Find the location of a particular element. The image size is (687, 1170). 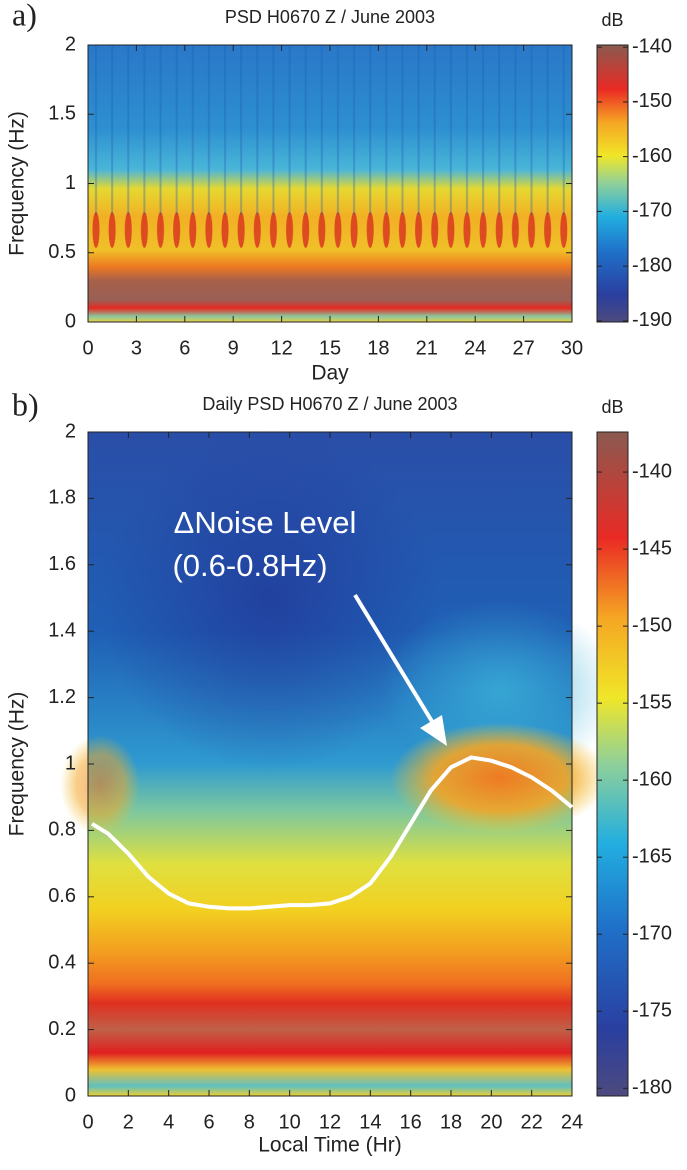

x-tick-label: 10 is located at coordinates (290, 1122).